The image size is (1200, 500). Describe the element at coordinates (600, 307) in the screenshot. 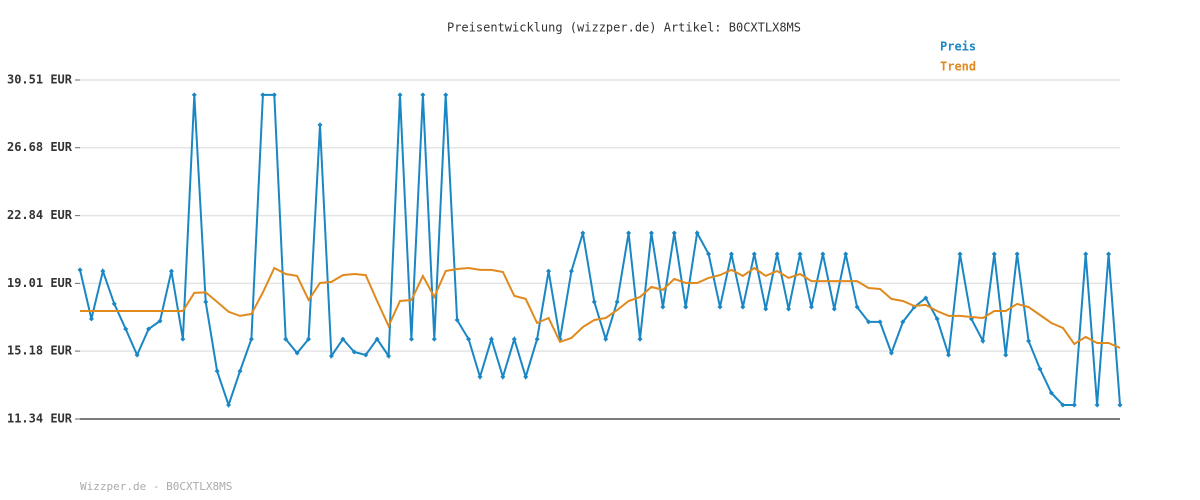

I see `line-trend` at that location.